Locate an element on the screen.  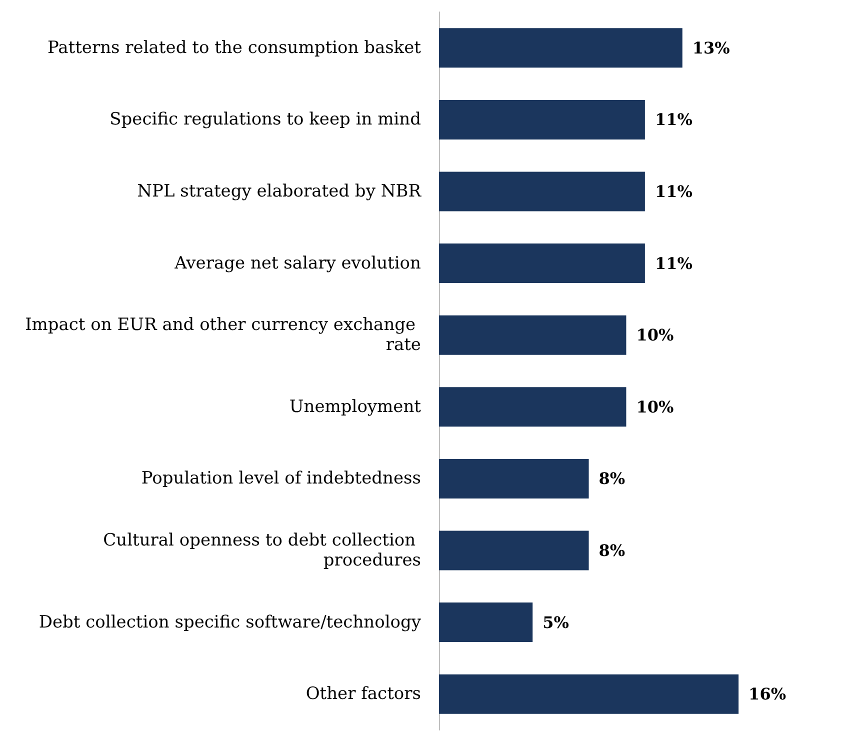
y-tick-label: Unemployment is located at coordinates (355, 406).